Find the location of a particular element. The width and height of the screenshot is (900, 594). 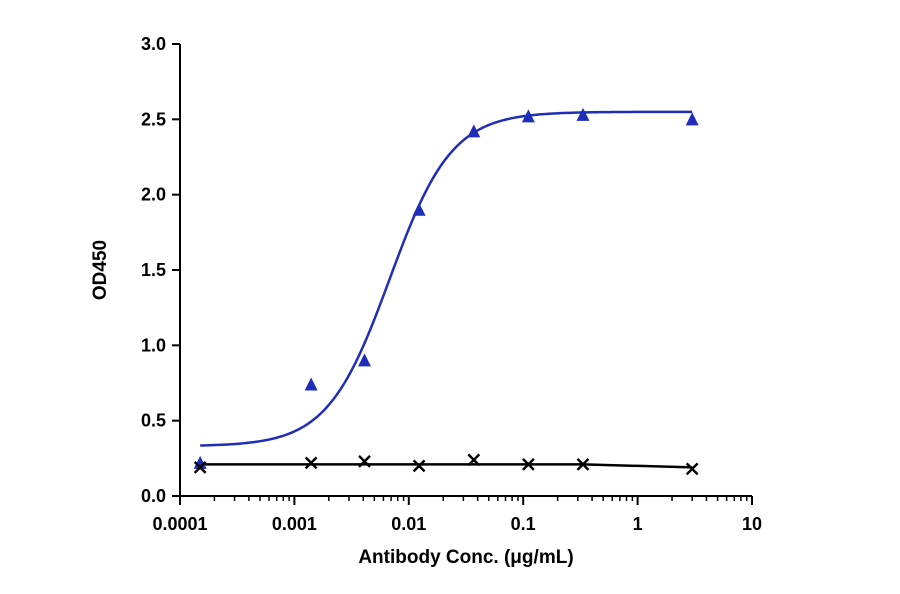

x-tick-label: 10 is located at coordinates (752, 524).